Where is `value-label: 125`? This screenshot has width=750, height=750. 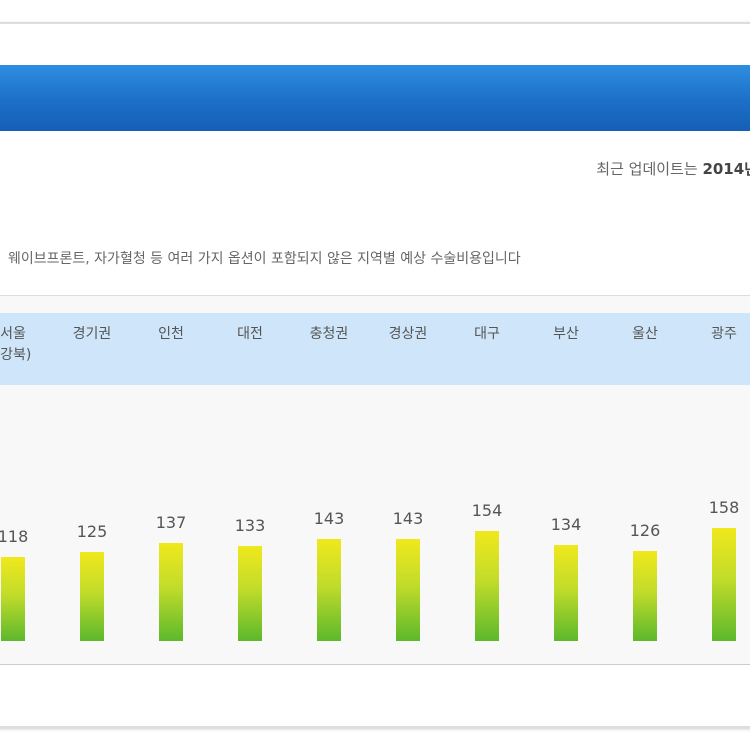
value-label: 125 is located at coordinates (92, 531).